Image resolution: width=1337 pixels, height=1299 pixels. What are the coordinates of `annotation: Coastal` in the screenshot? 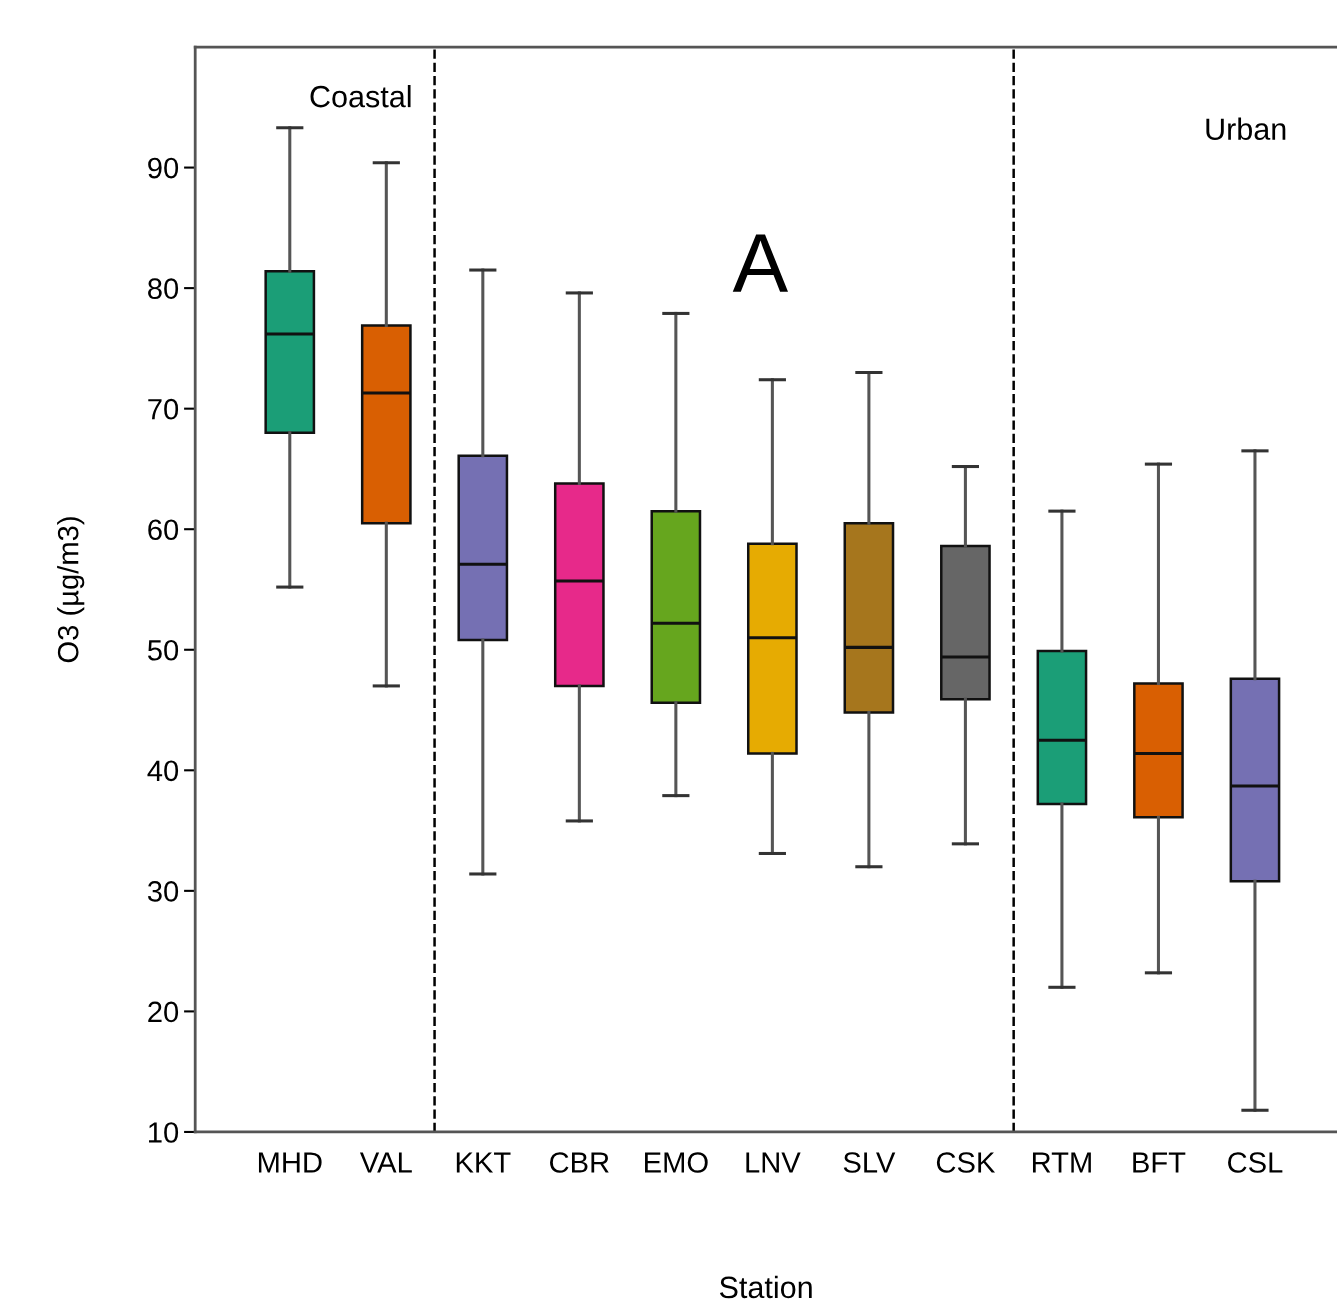 It's located at (360, 96).